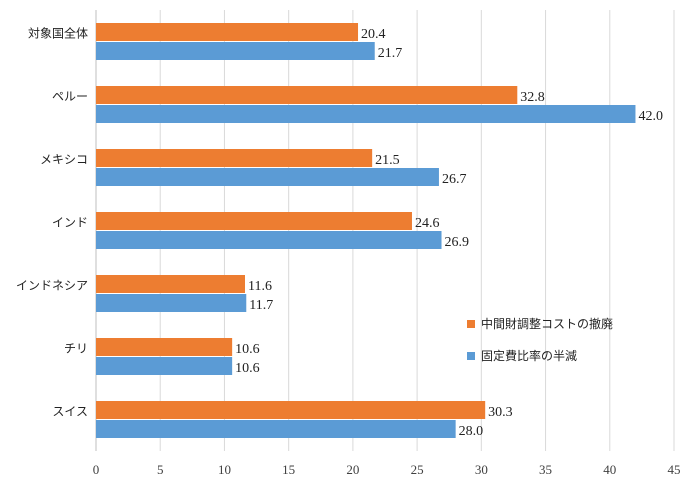 The height and width of the screenshot is (491, 688). What do you see at coordinates (427, 223) in the screenshot?
I see `data-label-0-3: 24.6` at bounding box center [427, 223].